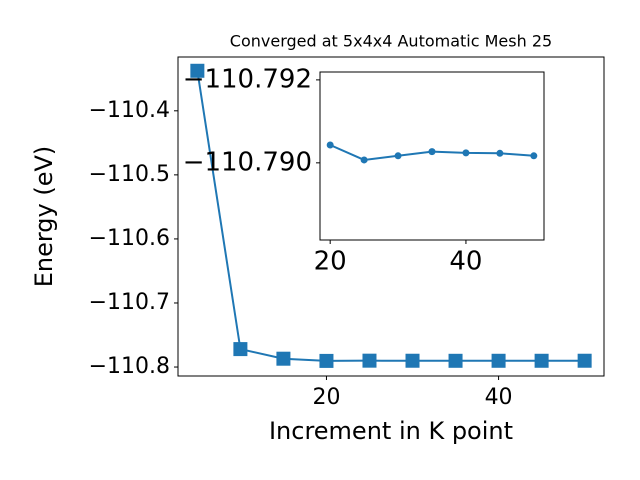  Describe the element at coordinates (129, 302) in the screenshot. I see `y-tick-label: −110.7` at that location.